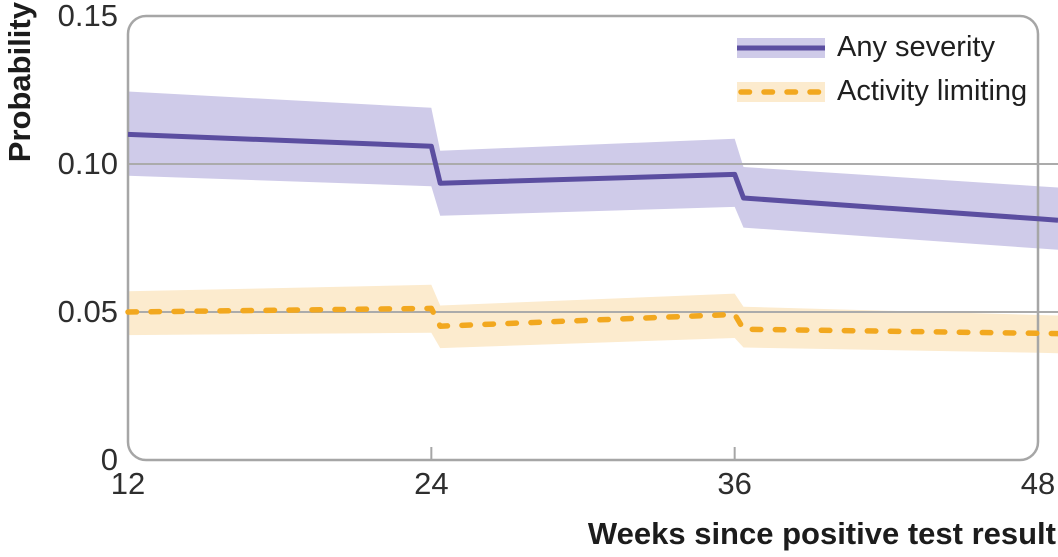  What do you see at coordinates (87, 311) in the screenshot?
I see `y-tick-label-0.05: 0.05` at bounding box center [87, 311].